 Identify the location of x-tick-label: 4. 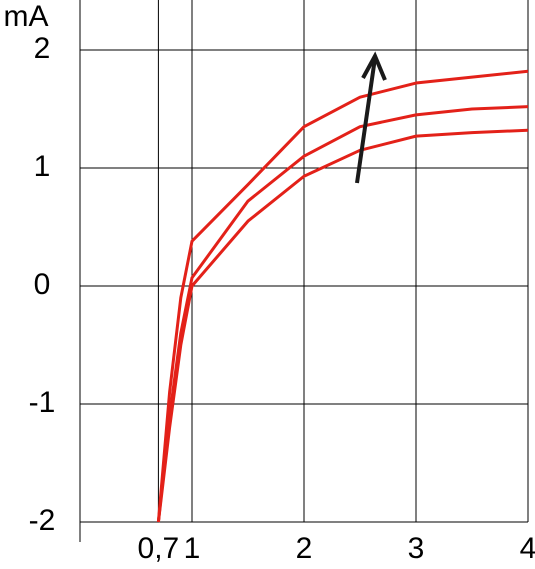
(527, 548).